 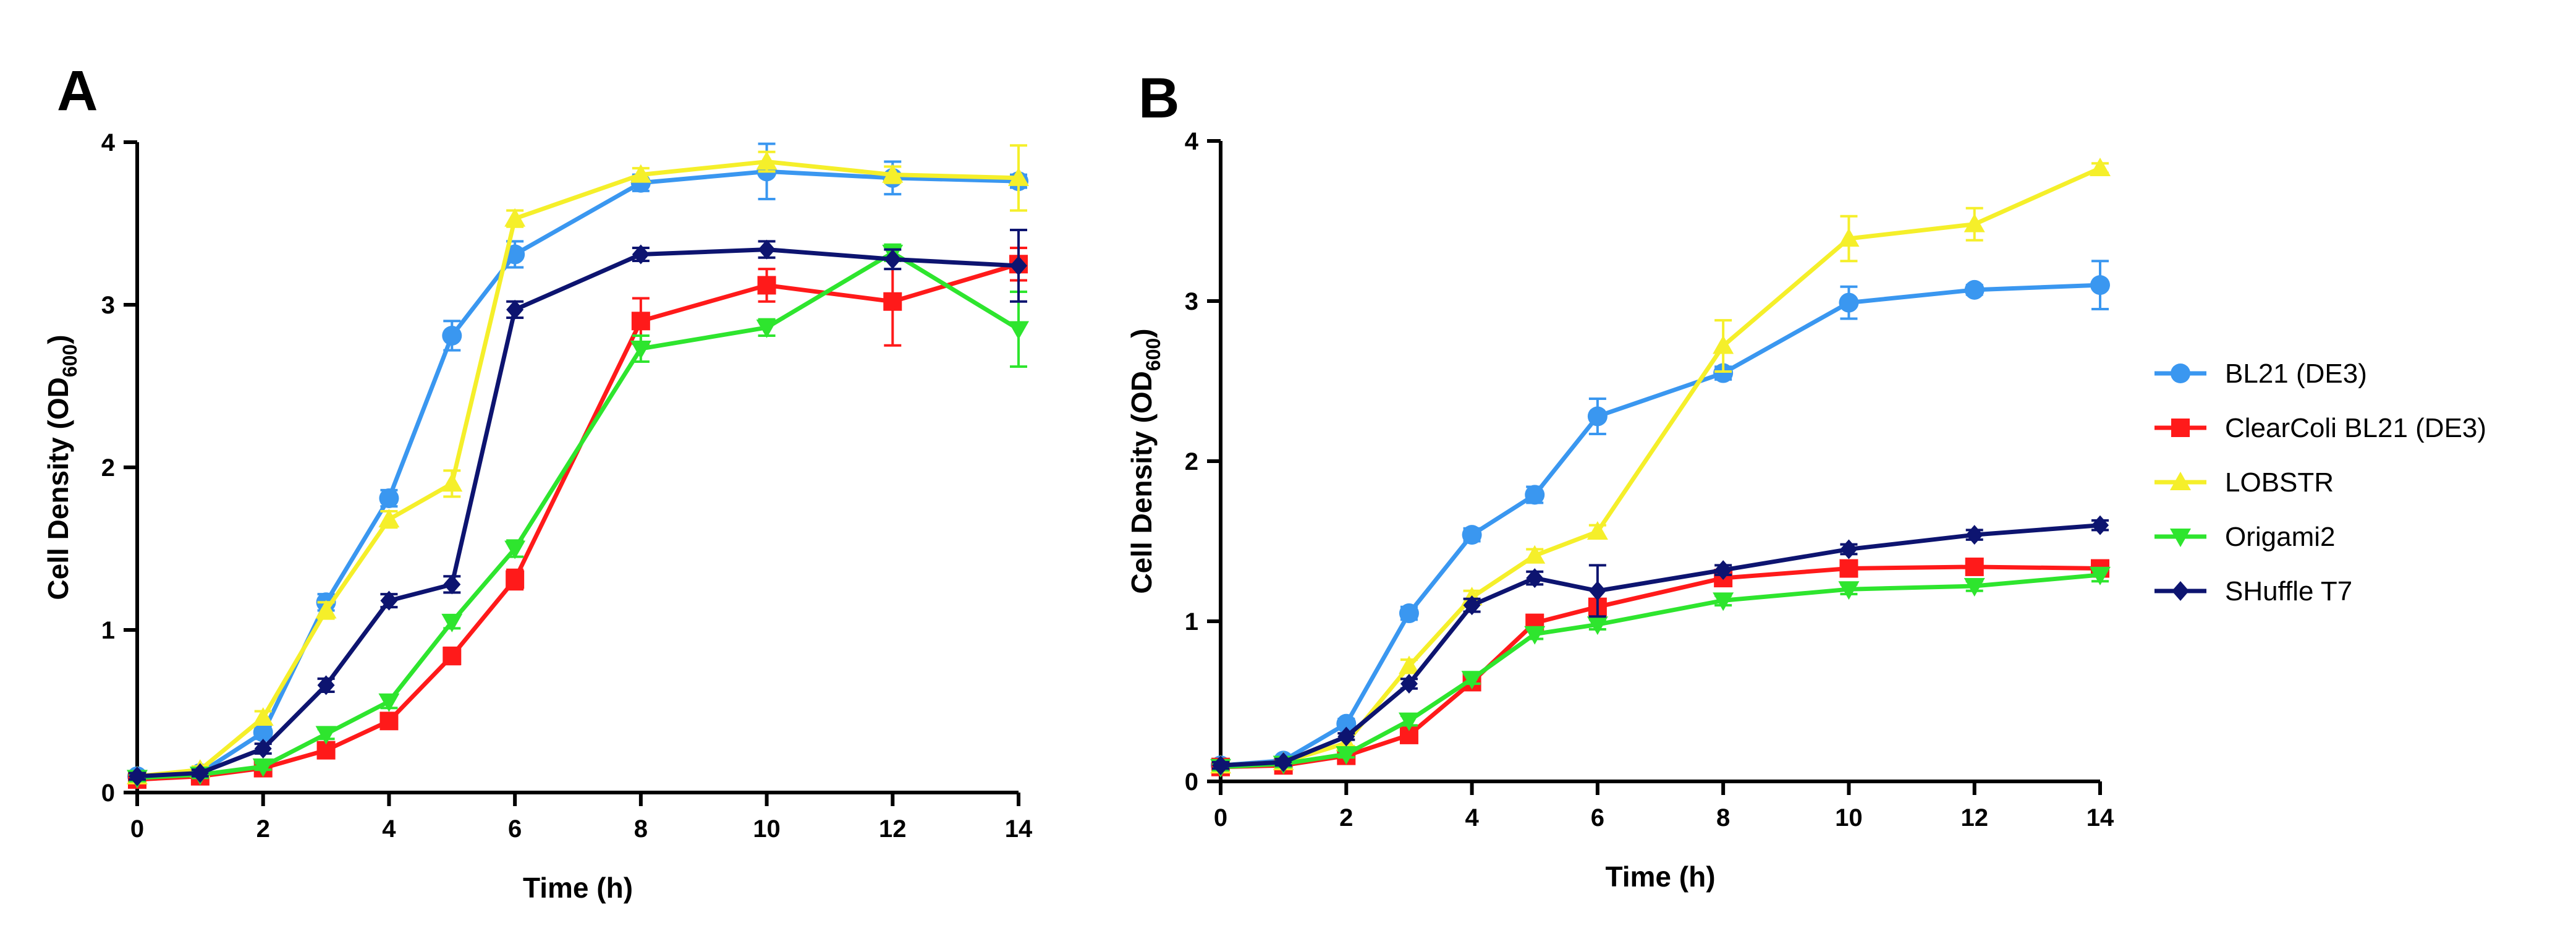 What do you see at coordinates (137, 829) in the screenshot?
I see `panel-a-x-tick-label: 0` at bounding box center [137, 829].